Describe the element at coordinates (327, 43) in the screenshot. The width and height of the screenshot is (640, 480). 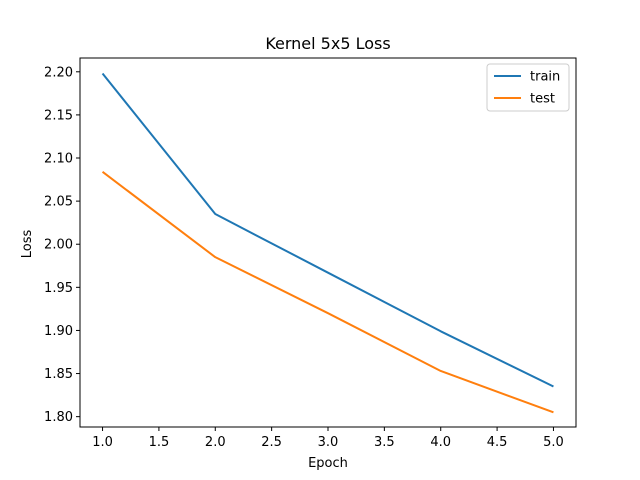
I see `chart-title: Kernel 5x5 Loss` at that location.